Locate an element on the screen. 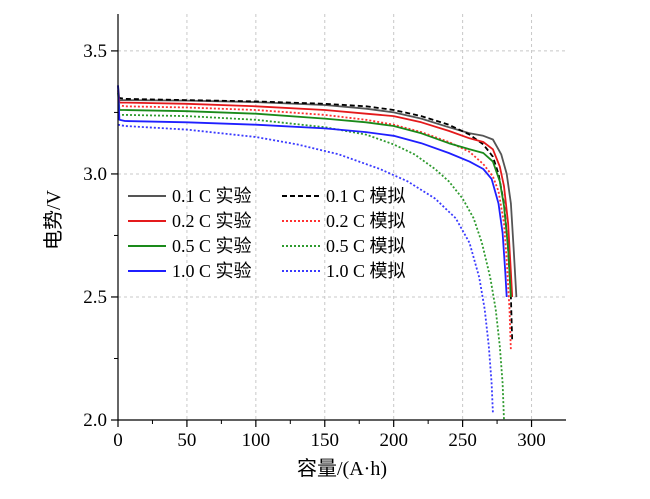 Image resolution: width=650 pixels, height=499 pixels. x-tick-label: 50 is located at coordinates (186, 440).